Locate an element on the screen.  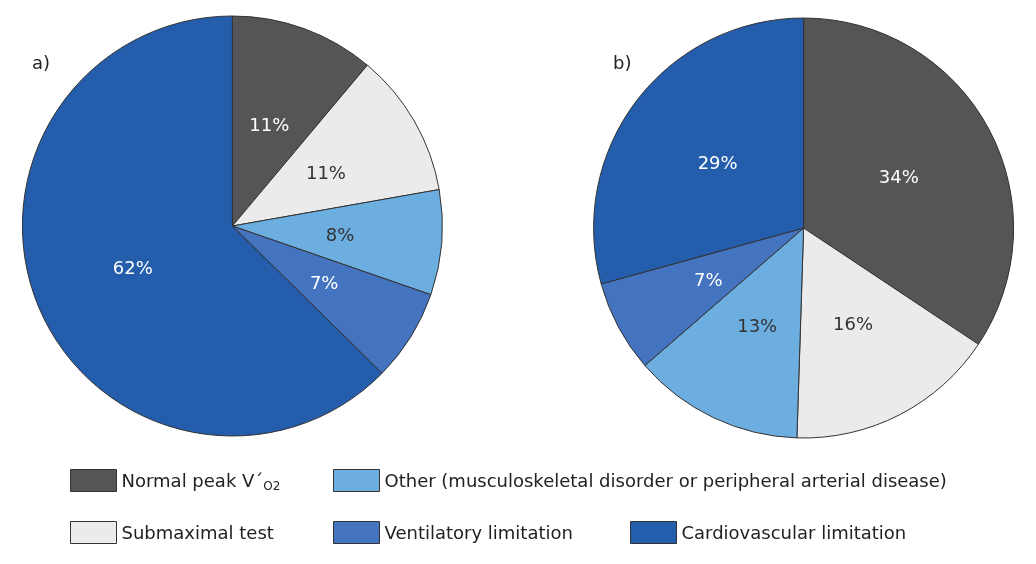
text: a) is located at coordinates (41, 62).